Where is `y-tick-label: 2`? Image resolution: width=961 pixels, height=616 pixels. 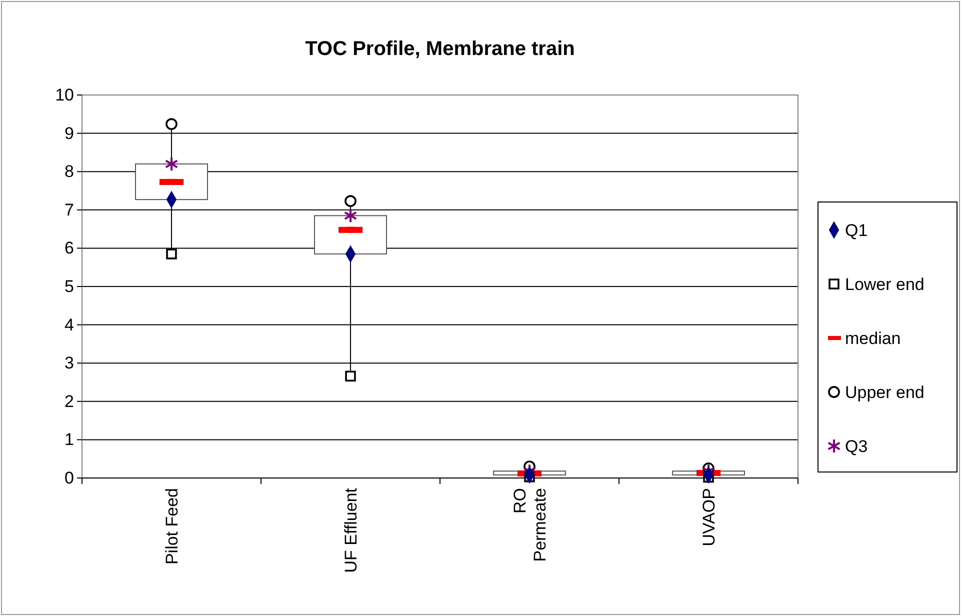 y-tick-label: 2 is located at coordinates (69, 401).